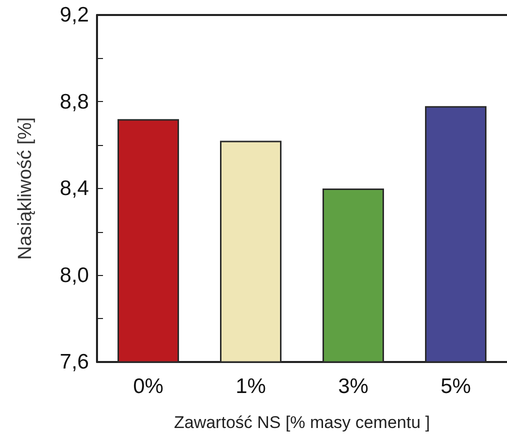 Image resolution: width=507 pixels, height=436 pixels. I want to click on y-tick-label: 7,6, so click(74, 362).